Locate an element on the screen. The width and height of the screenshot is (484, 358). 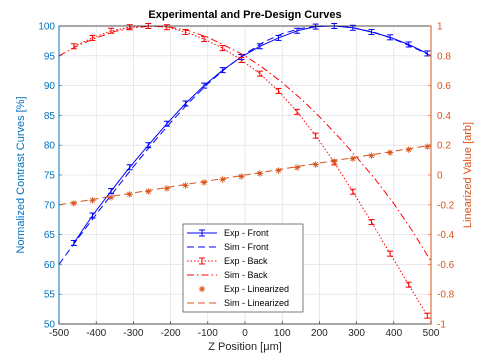
x-axis-ticks: -500 -400 -300 -200 -100 0 100 200 300 400 500 is located at coordinates (244, 330).